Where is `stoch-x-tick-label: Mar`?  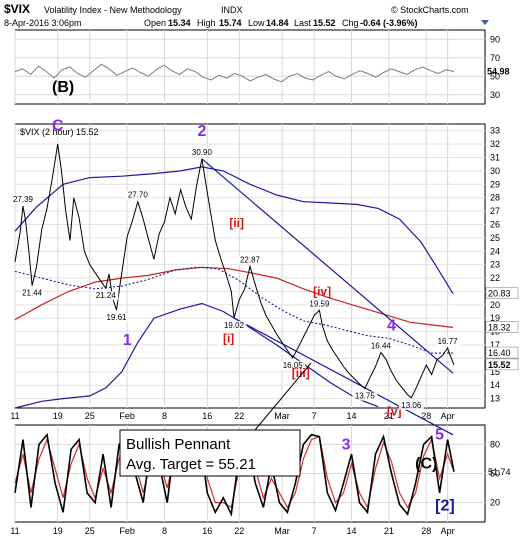
stoch-x-tick-label: Mar is located at coordinates (282, 531).